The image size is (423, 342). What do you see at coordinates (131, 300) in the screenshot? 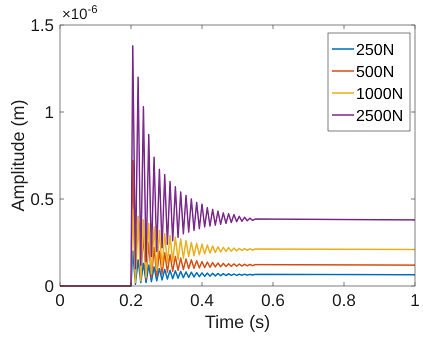
I see `x-tick-label: 0.2` at bounding box center [131, 300].